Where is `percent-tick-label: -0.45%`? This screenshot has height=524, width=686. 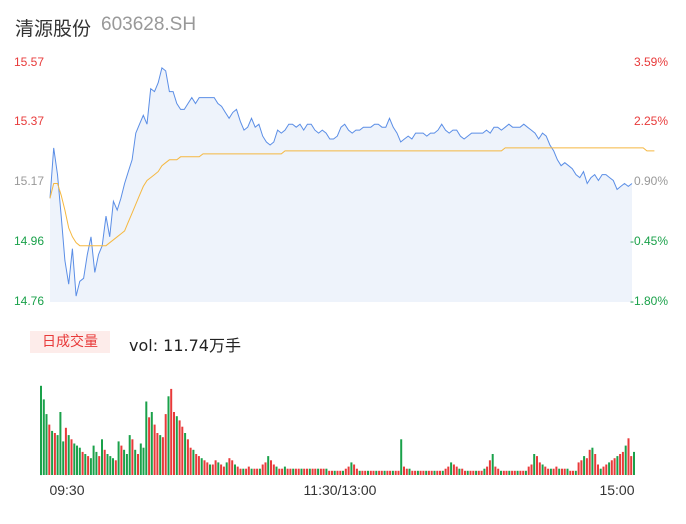
percent-tick-label: -0.45% is located at coordinates (649, 241).